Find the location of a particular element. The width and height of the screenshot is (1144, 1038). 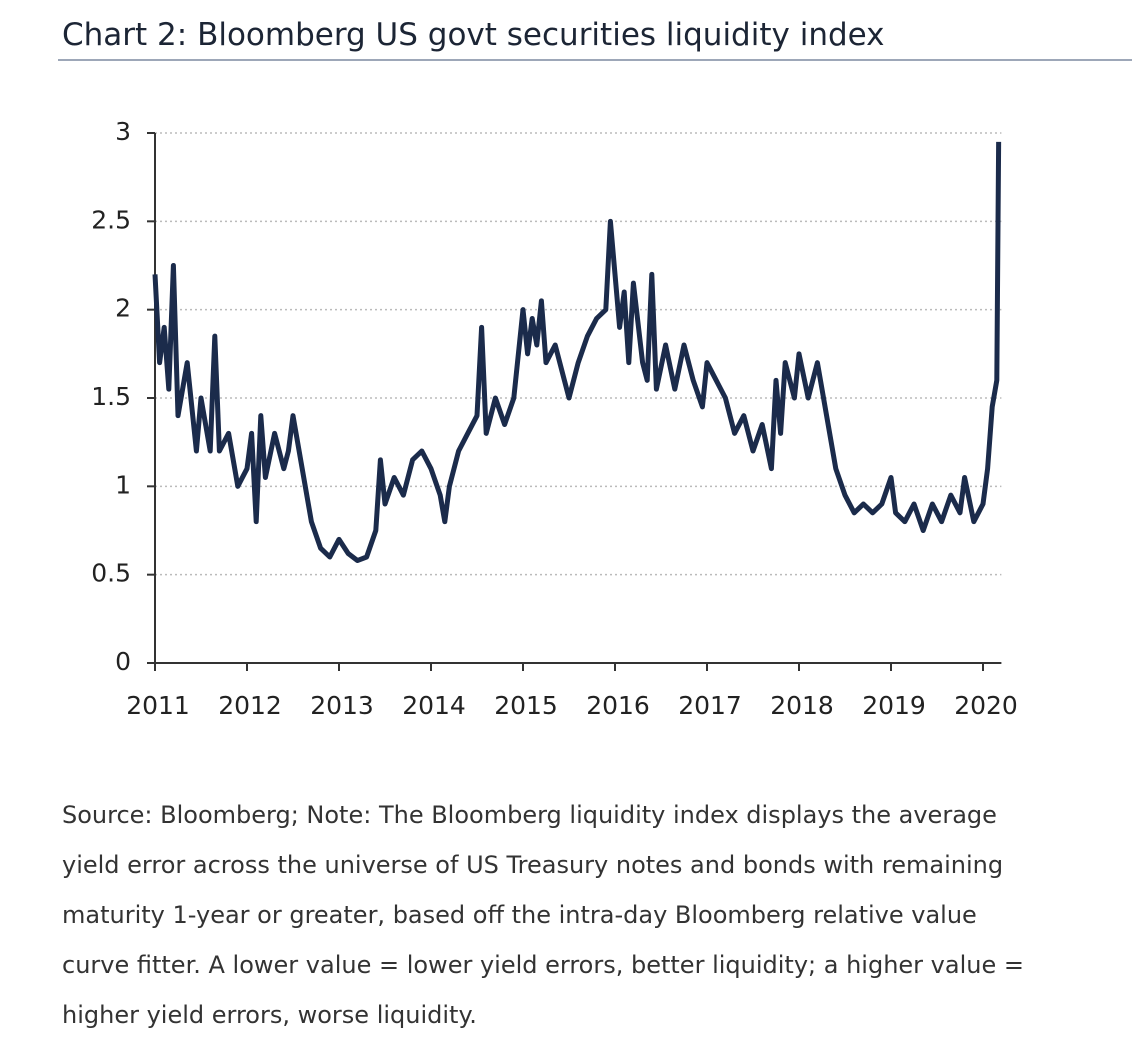

y-tick-label: 2.5 is located at coordinates (111, 219).